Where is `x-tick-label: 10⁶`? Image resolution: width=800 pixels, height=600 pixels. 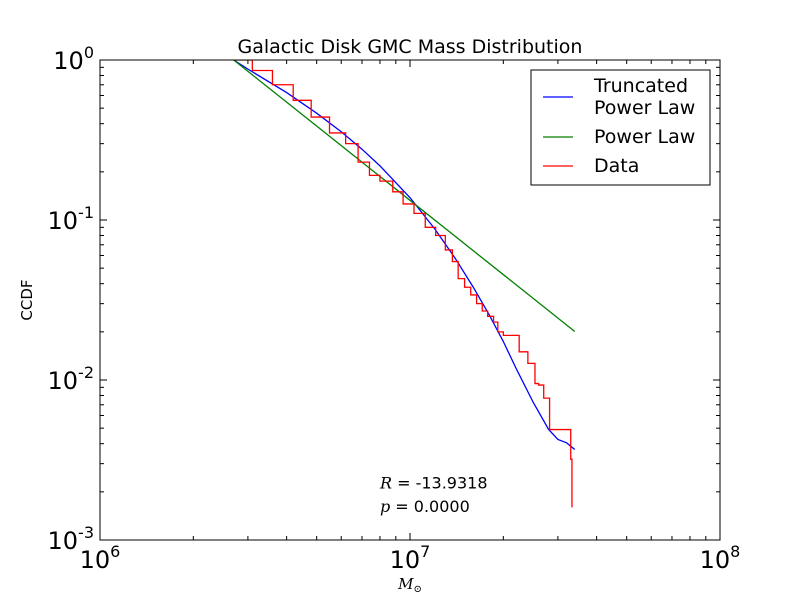
x-tick-label: 10⁶ is located at coordinates (100, 558).